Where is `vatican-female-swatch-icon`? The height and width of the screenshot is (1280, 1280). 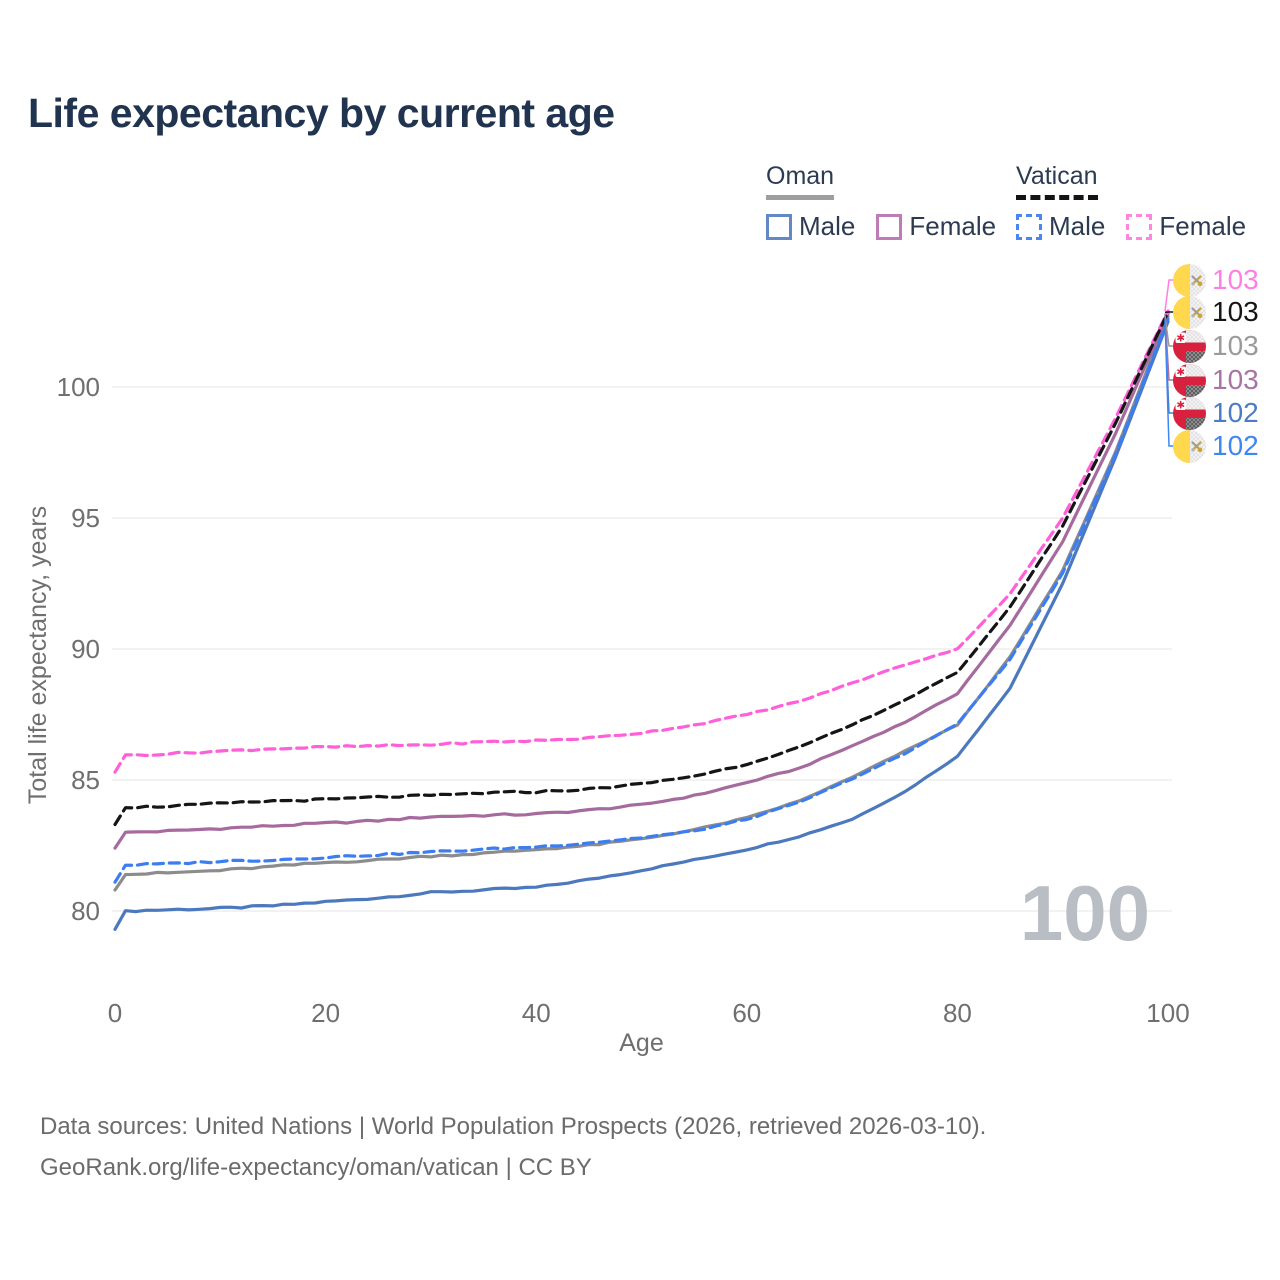
vatican-female-swatch-icon is located at coordinates (1139, 226).